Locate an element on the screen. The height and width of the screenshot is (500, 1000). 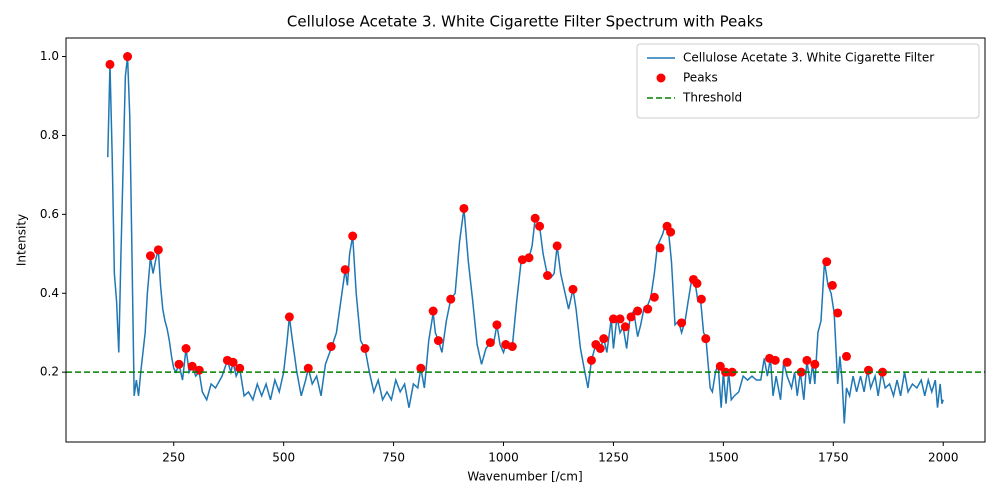
y-tick-label: 0.6 is located at coordinates (49, 214).